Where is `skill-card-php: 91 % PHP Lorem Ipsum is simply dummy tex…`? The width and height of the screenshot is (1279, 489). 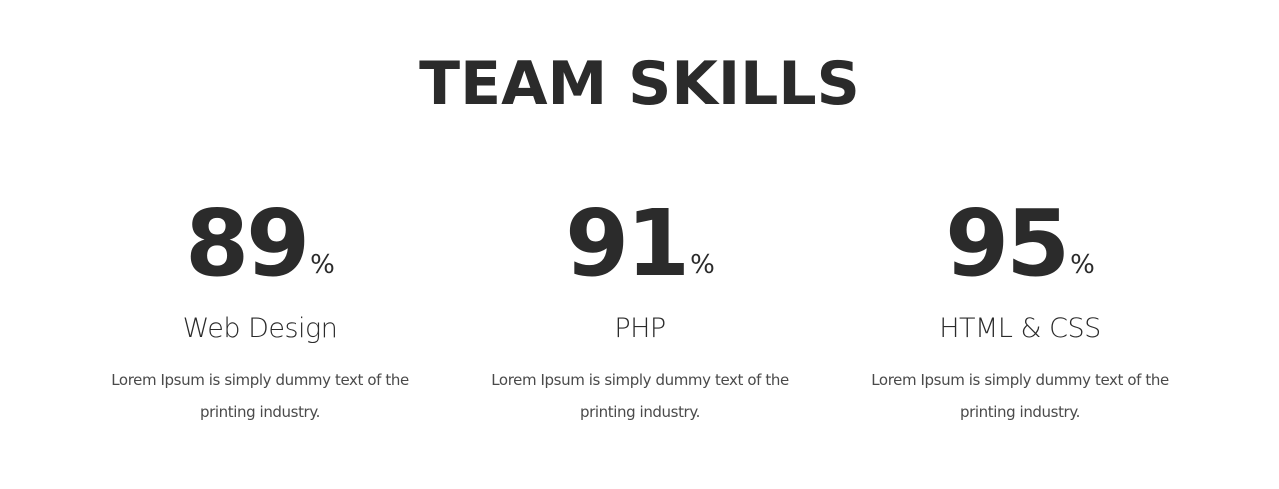 skill-card-php: 91 % PHP Lorem Ipsum is simply dummy tex… is located at coordinates (640, 308).